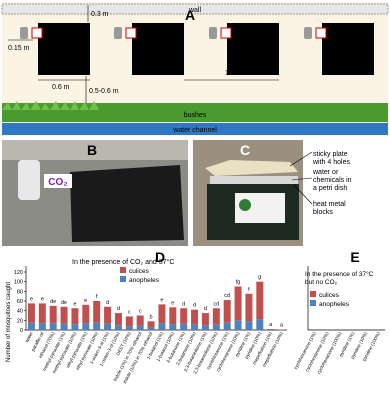 This screenshot has height=405, width=390. I want to click on water-label: water channel, so click(194, 130).